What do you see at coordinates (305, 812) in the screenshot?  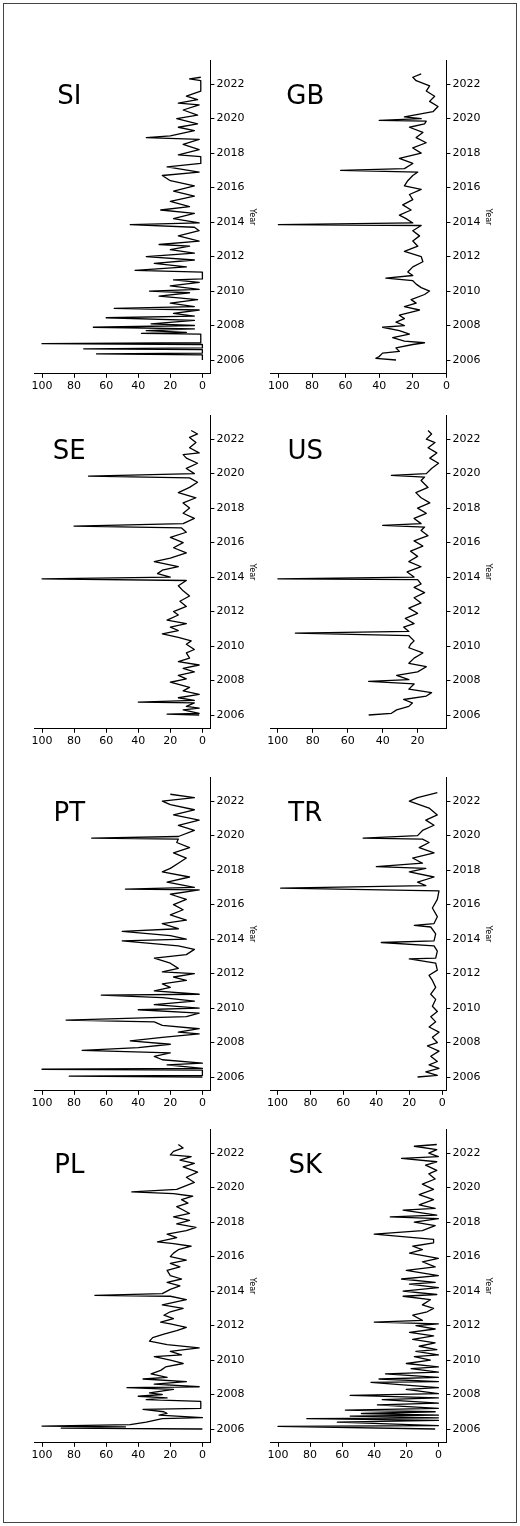 I see `text: TR` at bounding box center [305, 812].